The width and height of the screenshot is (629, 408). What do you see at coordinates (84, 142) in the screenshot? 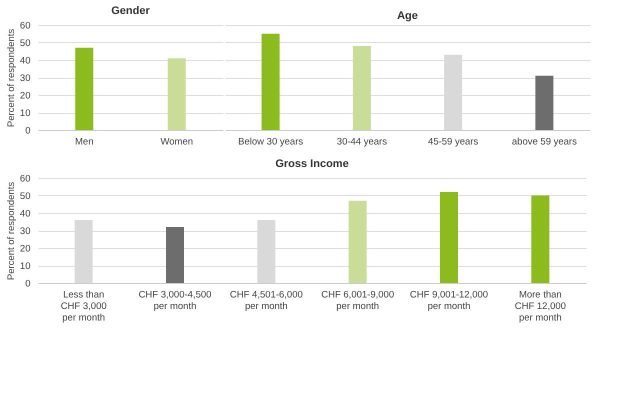
I see `x-tick-label: Men` at bounding box center [84, 142].